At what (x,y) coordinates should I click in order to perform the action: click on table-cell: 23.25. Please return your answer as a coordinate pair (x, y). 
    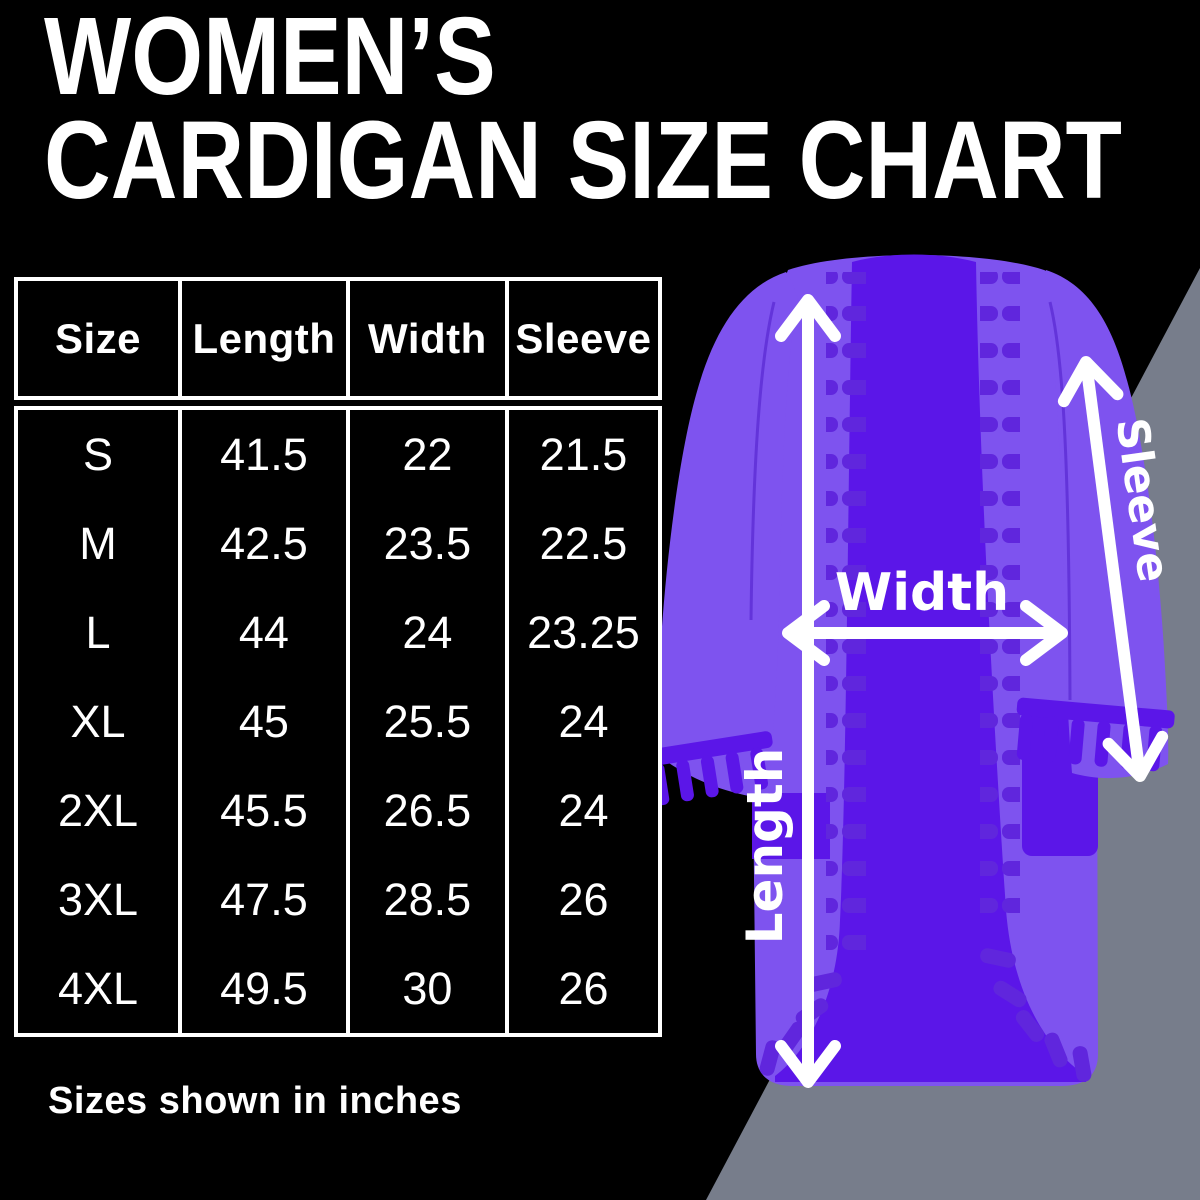
    Looking at the image, I should click on (583, 632).